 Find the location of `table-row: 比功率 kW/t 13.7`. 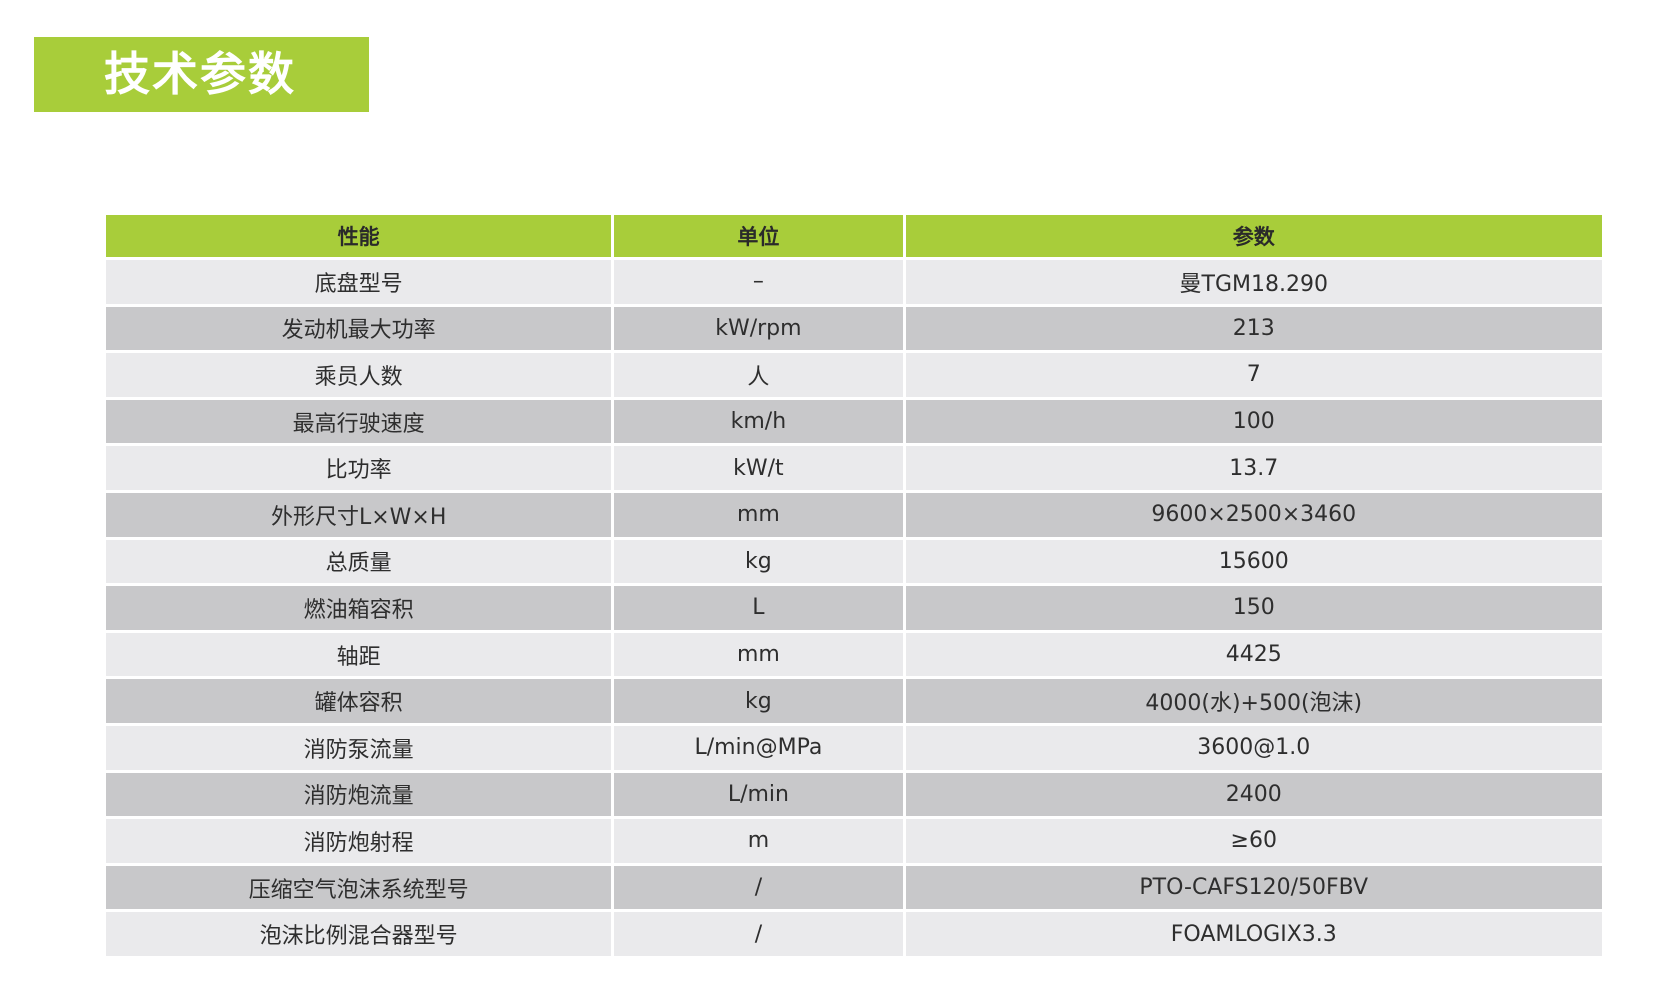

table-row: 比功率 kW/t 13.7 is located at coordinates (854, 468).